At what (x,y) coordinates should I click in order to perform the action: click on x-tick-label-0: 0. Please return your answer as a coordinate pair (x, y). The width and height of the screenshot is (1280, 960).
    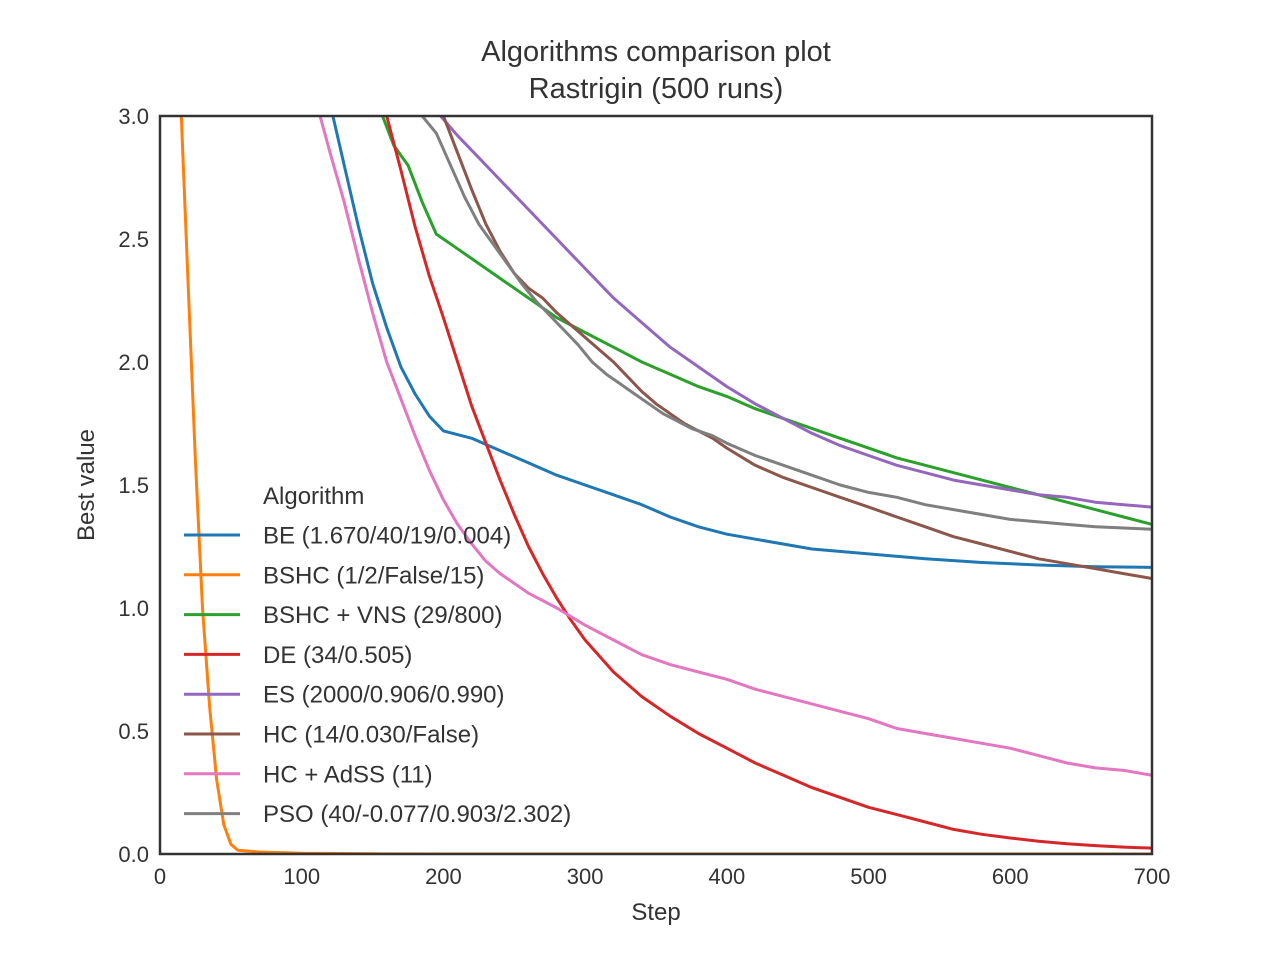
    Looking at the image, I should click on (160, 876).